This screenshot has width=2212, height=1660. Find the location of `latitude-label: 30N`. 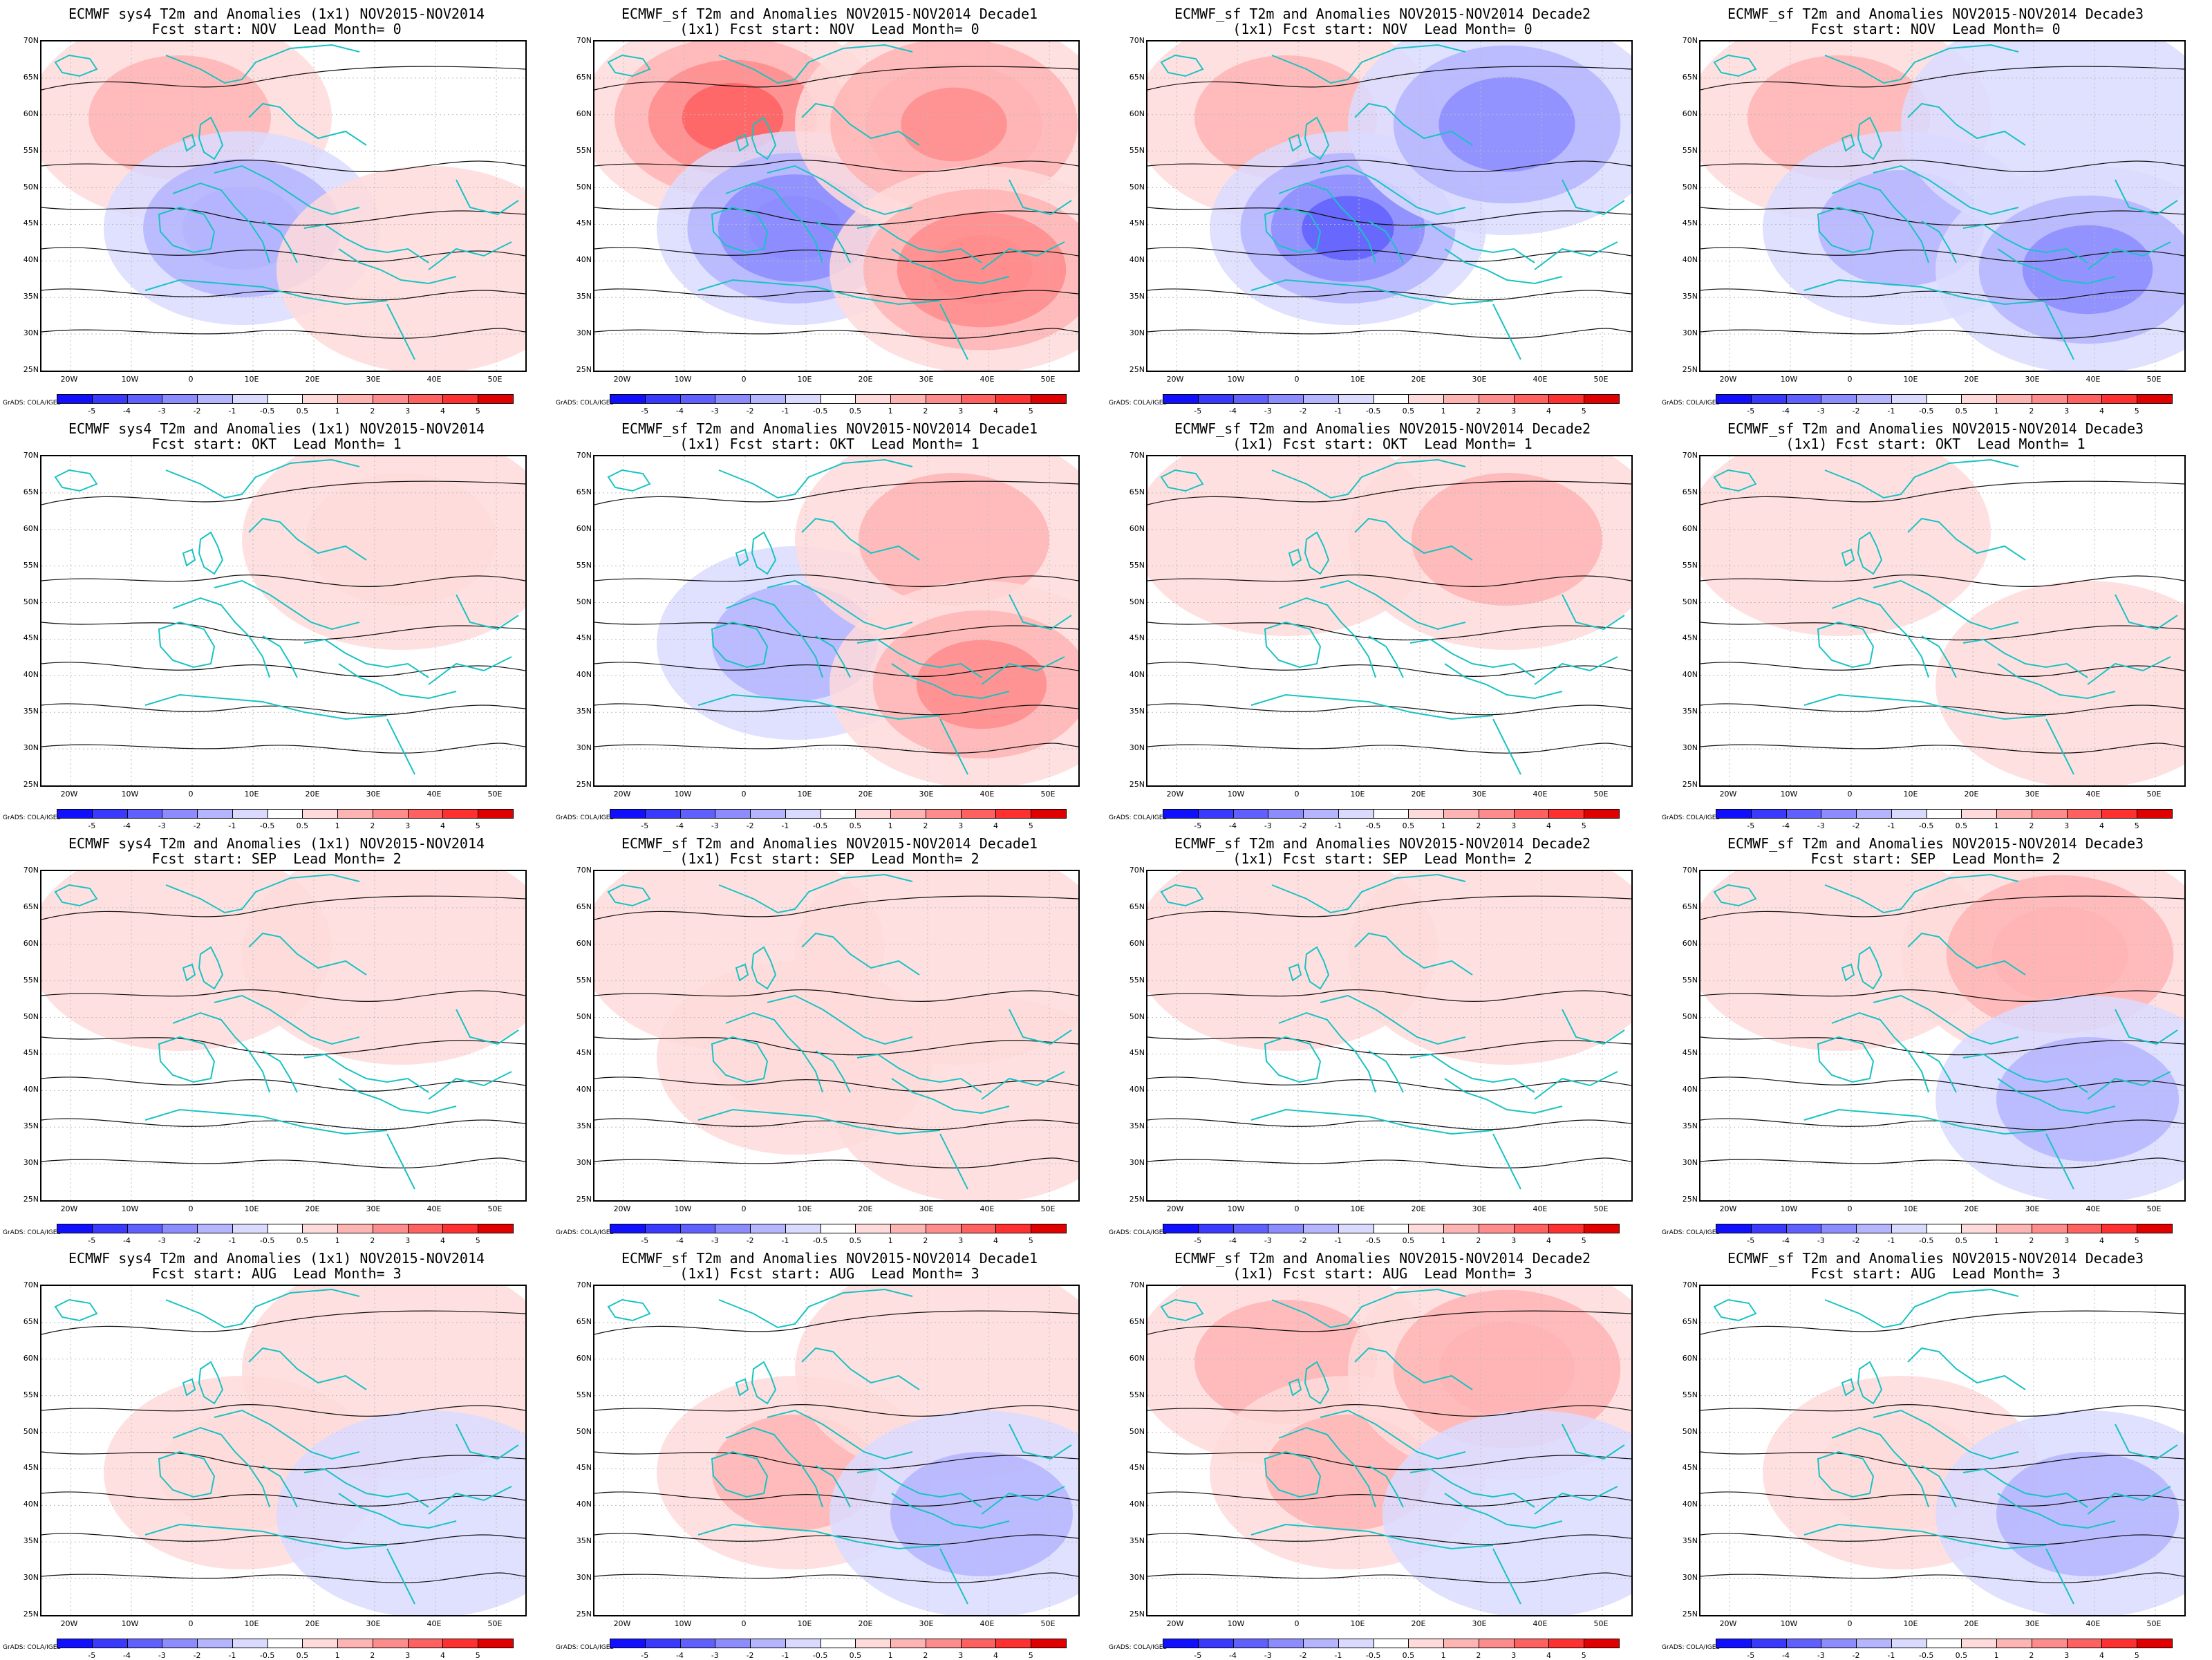

latitude-label: 30N is located at coordinates (584, 333).